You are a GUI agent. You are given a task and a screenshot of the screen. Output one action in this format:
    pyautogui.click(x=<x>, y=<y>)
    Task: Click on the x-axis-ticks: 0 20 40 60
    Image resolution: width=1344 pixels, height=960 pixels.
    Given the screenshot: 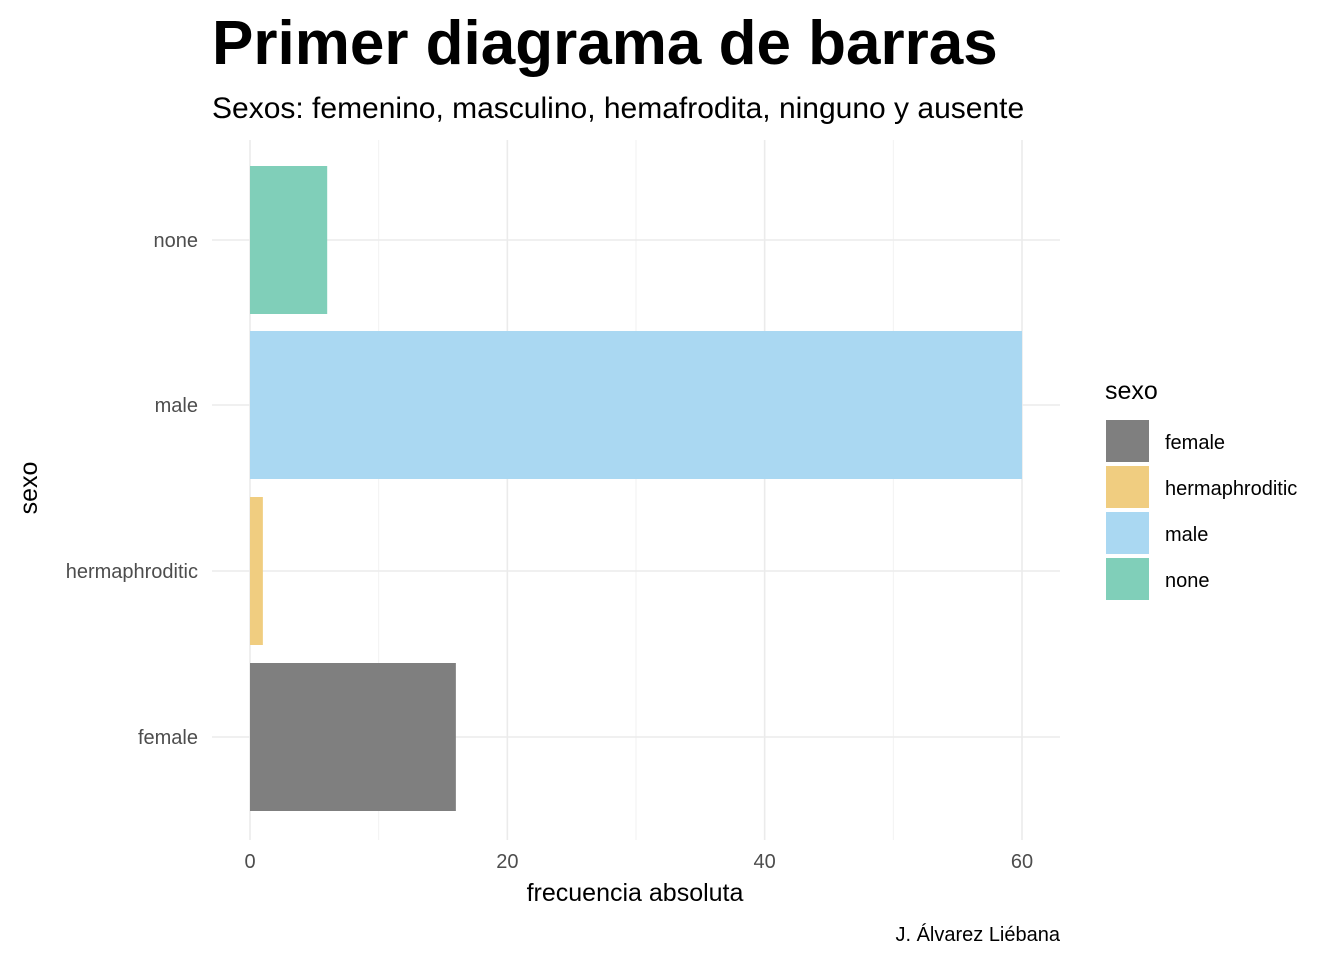 What is the action you would take?
    pyautogui.click(x=638, y=862)
    